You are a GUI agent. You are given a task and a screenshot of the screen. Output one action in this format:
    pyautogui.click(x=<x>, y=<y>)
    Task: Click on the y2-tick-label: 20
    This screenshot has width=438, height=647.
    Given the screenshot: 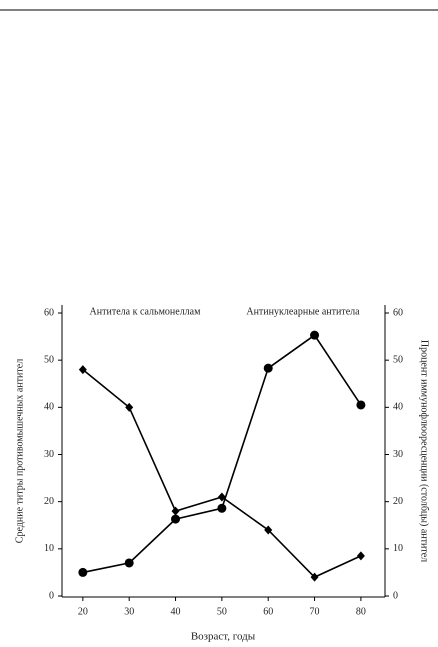 What is the action you would take?
    pyautogui.click(x=398, y=501)
    